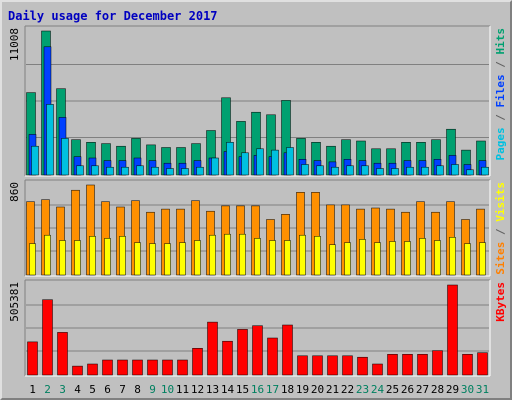  What do you see at coordinates (32, 389) in the screenshot?
I see `x-tick-label-1: 1` at bounding box center [32, 389].